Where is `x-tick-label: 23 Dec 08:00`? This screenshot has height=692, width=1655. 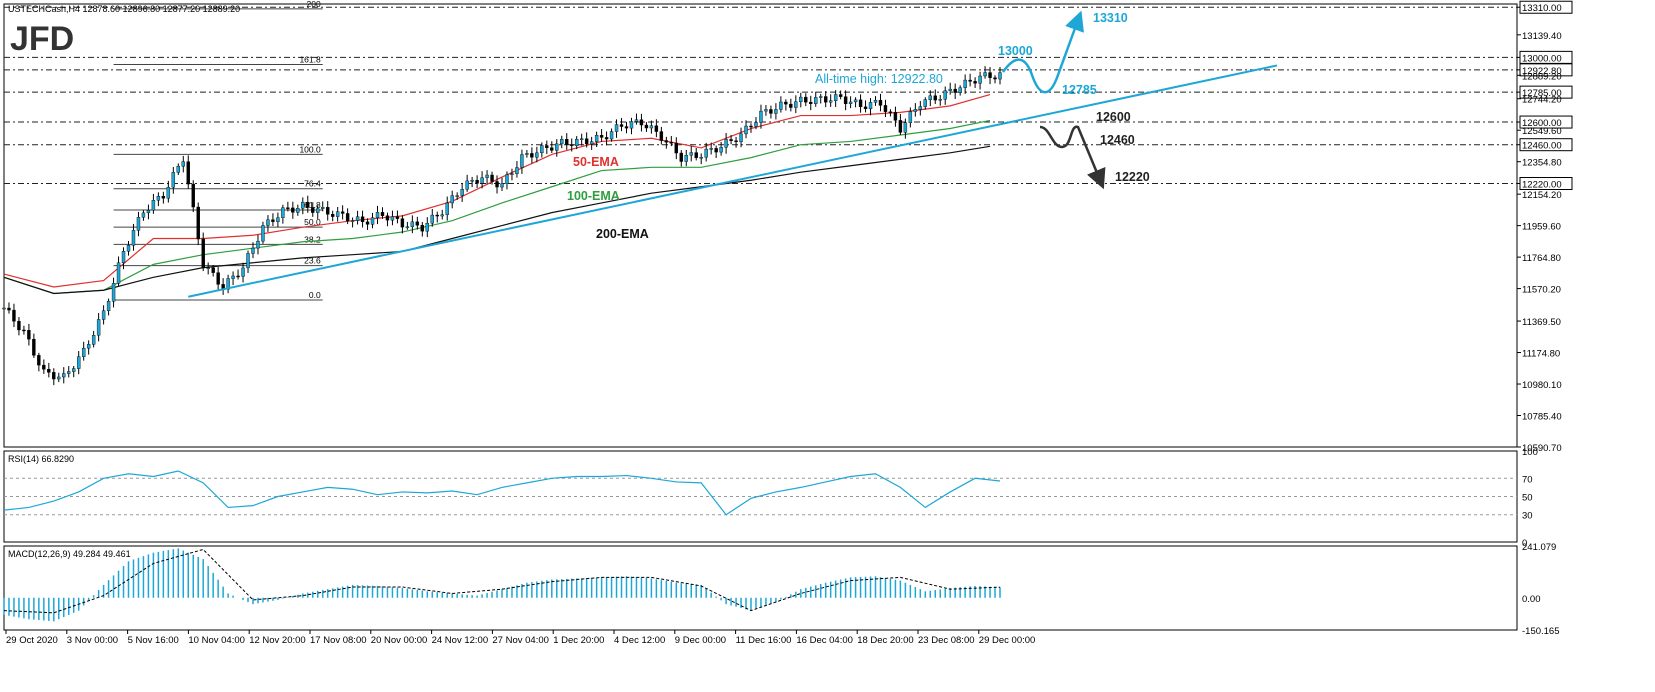 x-tick-label: 23 Dec 08:00 is located at coordinates (946, 640).